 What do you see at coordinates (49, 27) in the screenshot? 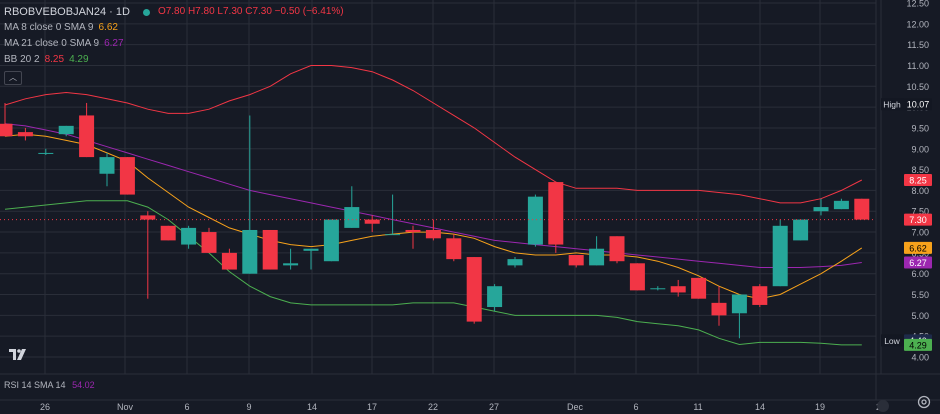
I see `ma8-label: MA 8 close 0 SMA 9` at bounding box center [49, 27].